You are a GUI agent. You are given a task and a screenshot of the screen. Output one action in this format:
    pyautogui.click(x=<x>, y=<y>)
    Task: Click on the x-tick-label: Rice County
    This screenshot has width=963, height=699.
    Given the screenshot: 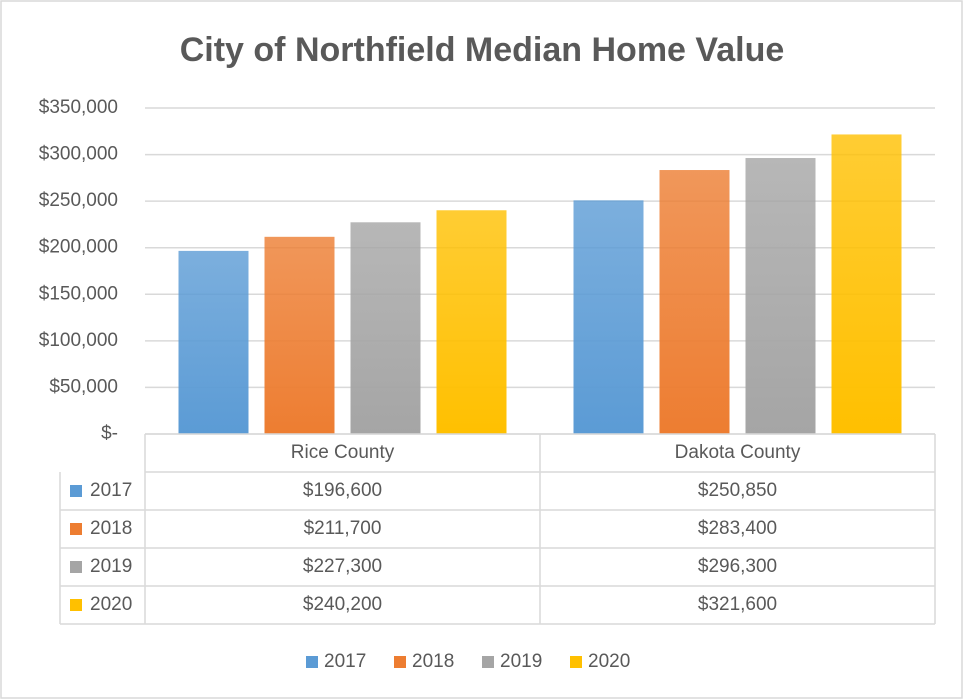 What is the action you would take?
    pyautogui.click(x=343, y=452)
    